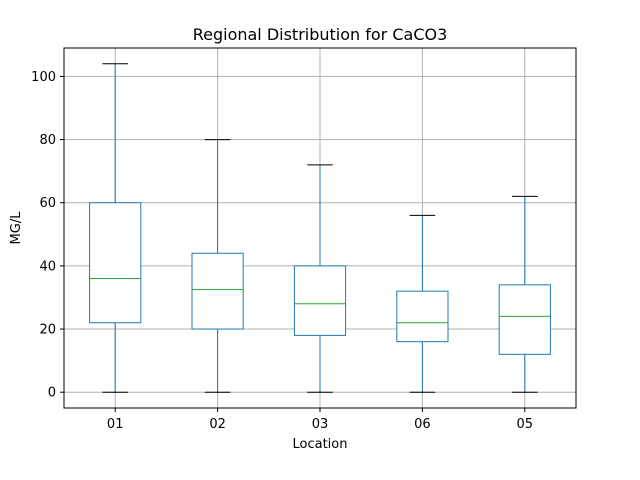 Image resolution: width=640 pixels, height=480 pixels. I want to click on x-tick-label: 02, so click(217, 424).